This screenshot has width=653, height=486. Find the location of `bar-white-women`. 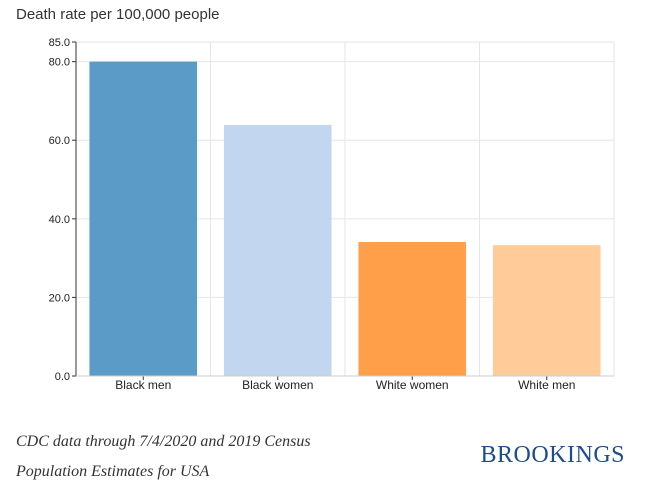

bar-white-women is located at coordinates (412, 309).